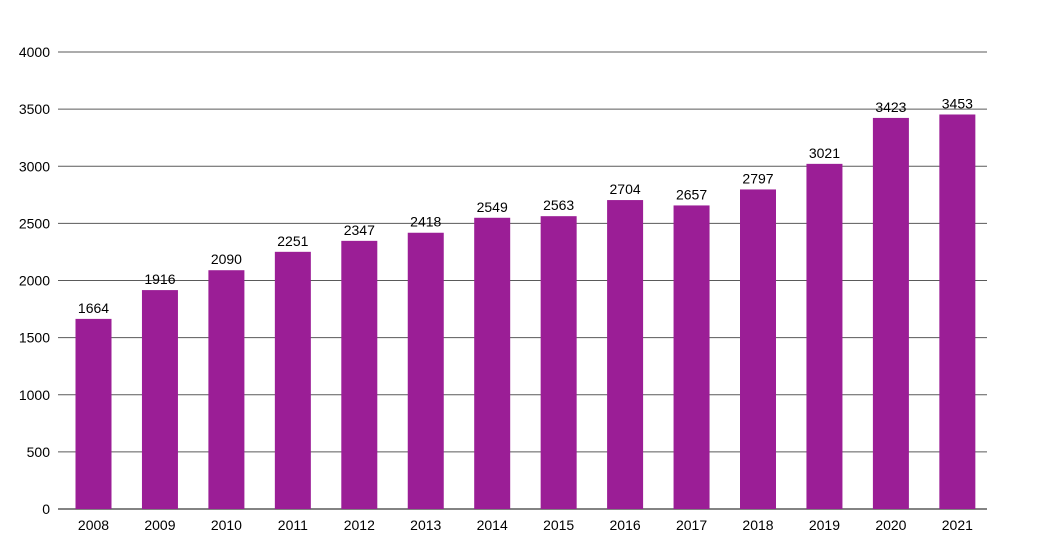 Image resolution: width=1043 pixels, height=542 pixels. What do you see at coordinates (34, 52) in the screenshot?
I see `y-tick-label: 4000` at bounding box center [34, 52].